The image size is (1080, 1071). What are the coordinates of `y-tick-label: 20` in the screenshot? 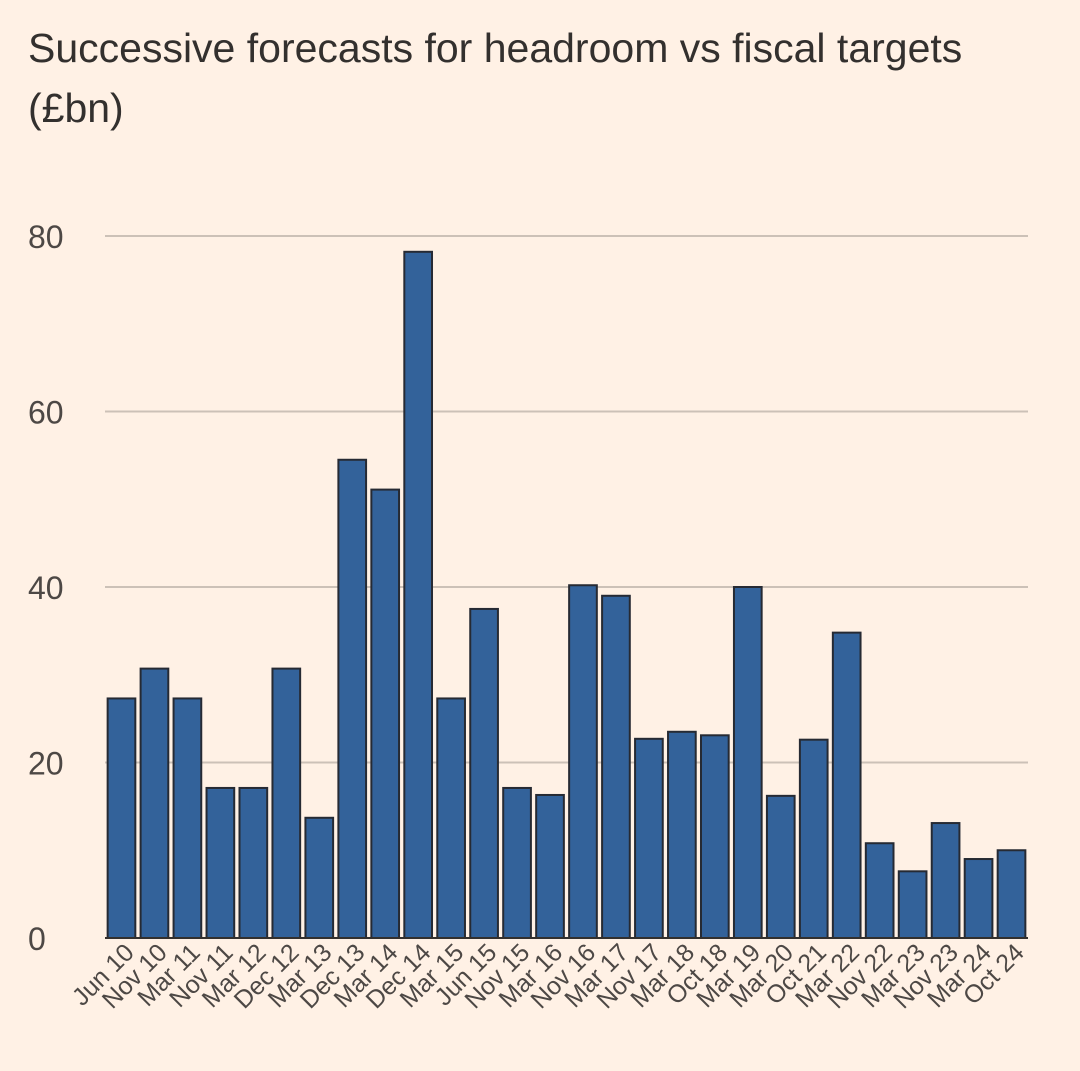 It's located at (46, 764).